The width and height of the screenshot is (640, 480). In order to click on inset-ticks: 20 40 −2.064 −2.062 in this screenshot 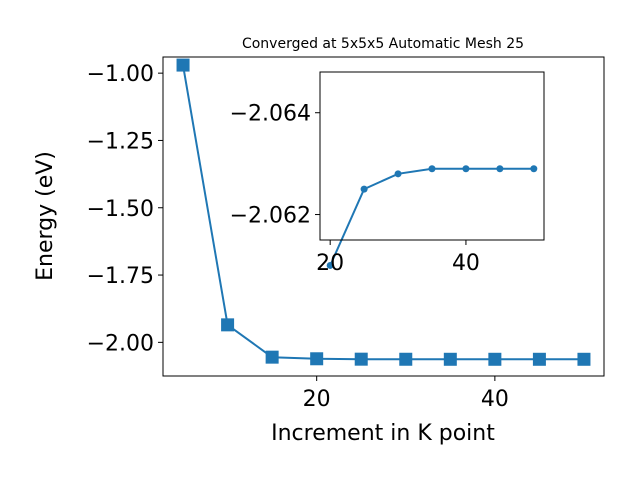, I will do `click(355, 189)`.